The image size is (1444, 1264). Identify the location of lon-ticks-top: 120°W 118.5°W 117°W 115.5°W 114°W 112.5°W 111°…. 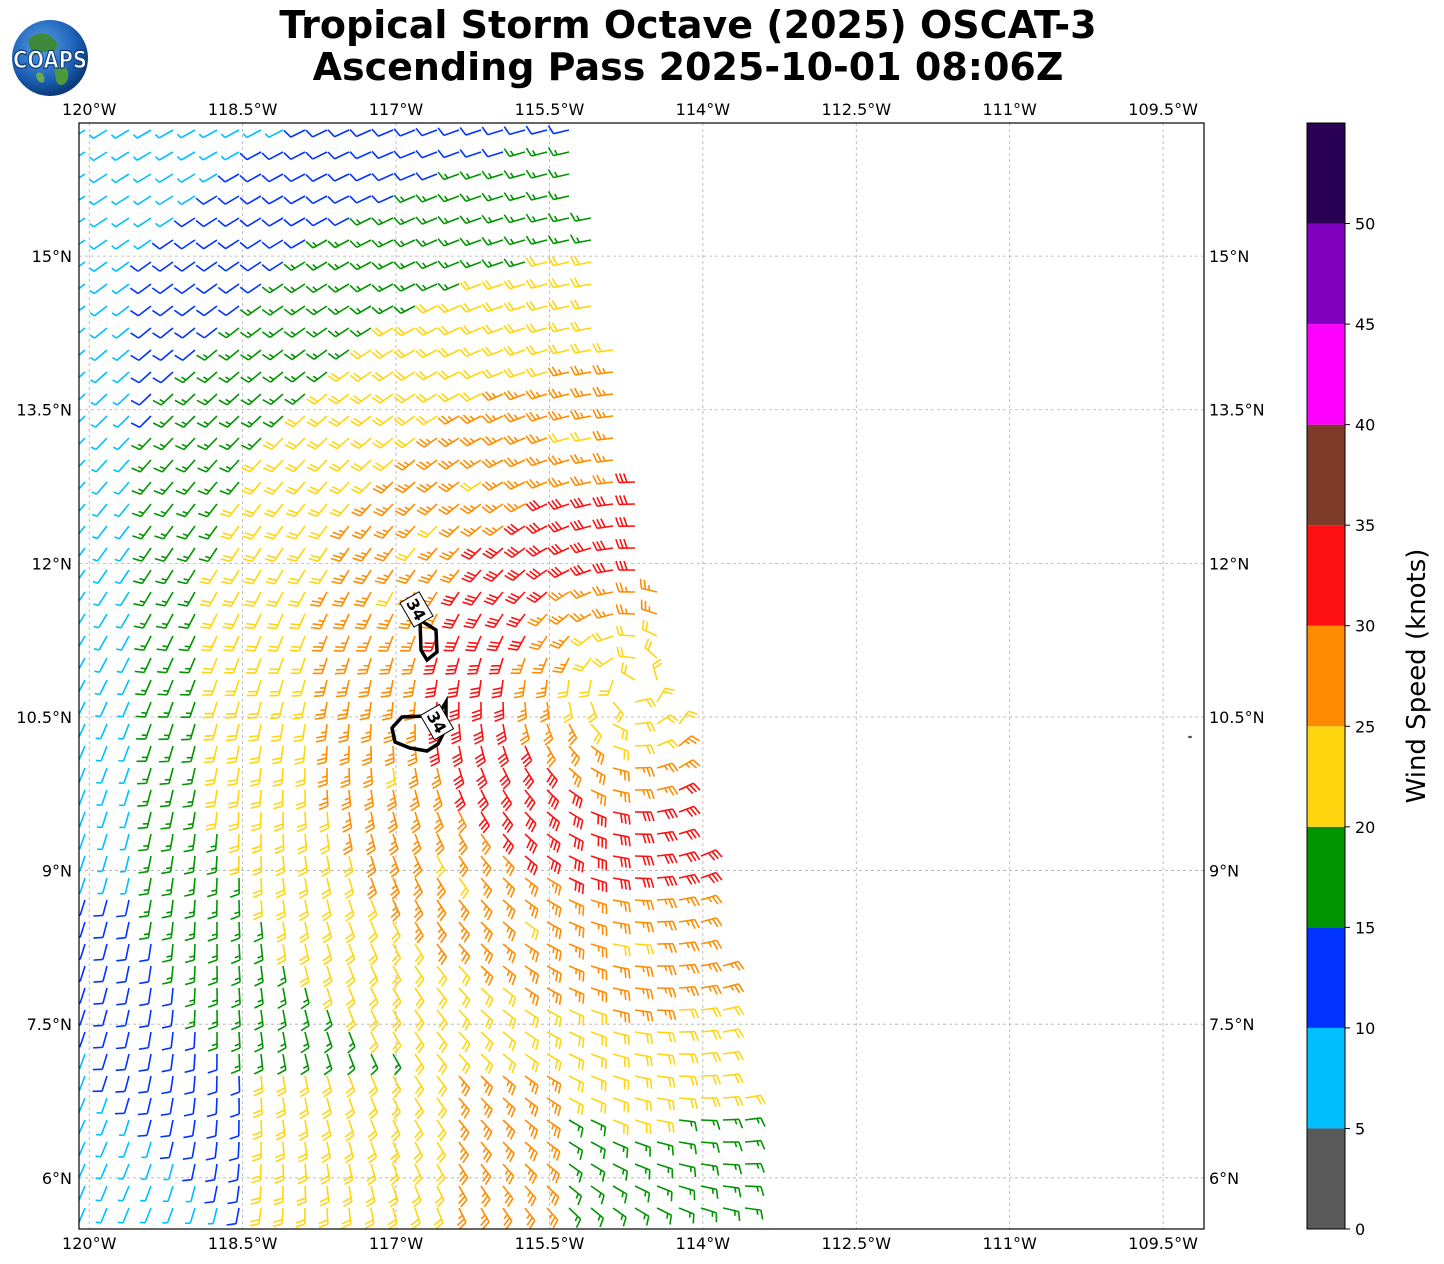
(630, 109).